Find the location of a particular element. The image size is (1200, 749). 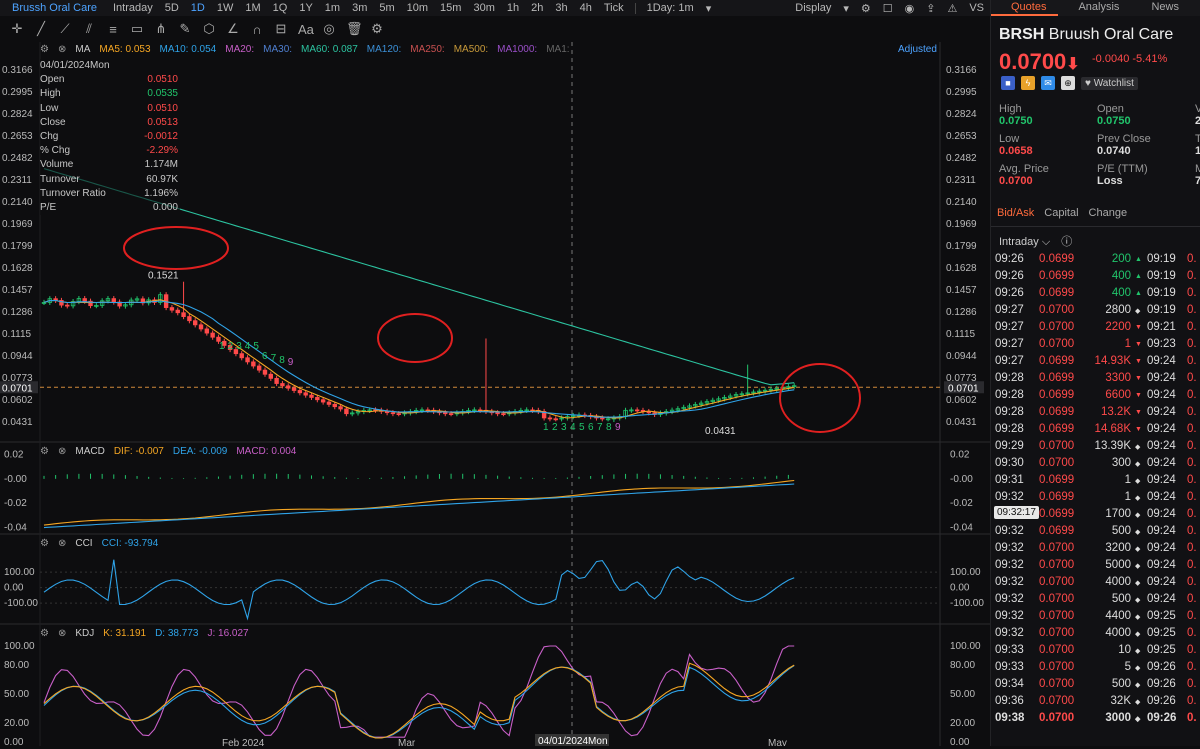

adjusted-toggle: Adjusted is located at coordinates (917, 49).